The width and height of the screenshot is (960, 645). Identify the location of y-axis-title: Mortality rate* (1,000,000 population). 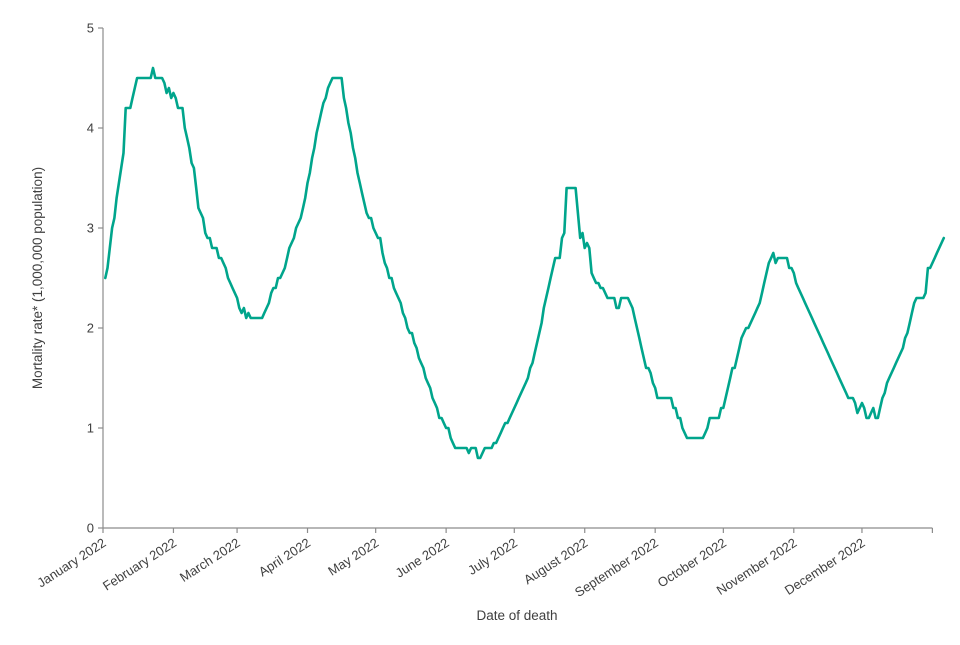
(37, 278).